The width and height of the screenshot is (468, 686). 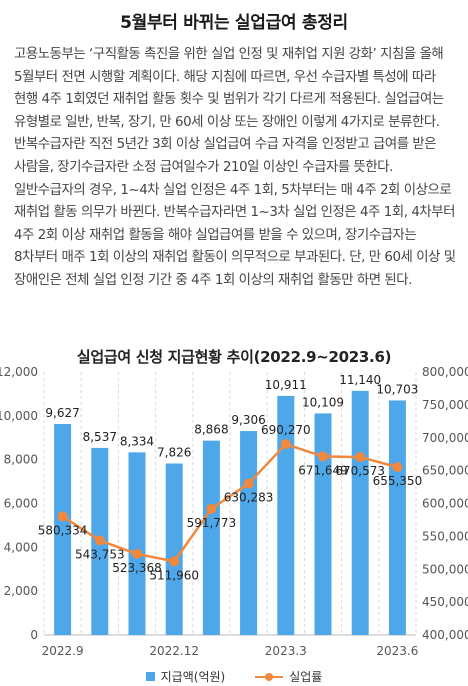 What do you see at coordinates (174, 651) in the screenshot?
I see `x-tick-label: 2022.12` at bounding box center [174, 651].